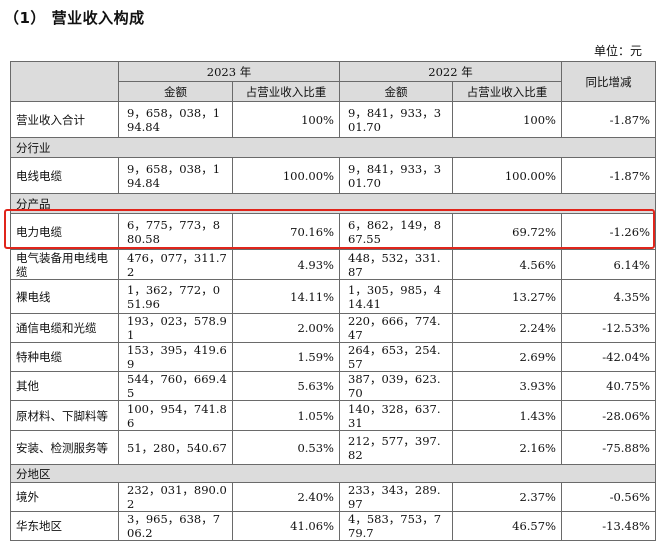  What do you see at coordinates (608, 81) in the screenshot?
I see `header-yoy: 同比增减` at bounding box center [608, 81].